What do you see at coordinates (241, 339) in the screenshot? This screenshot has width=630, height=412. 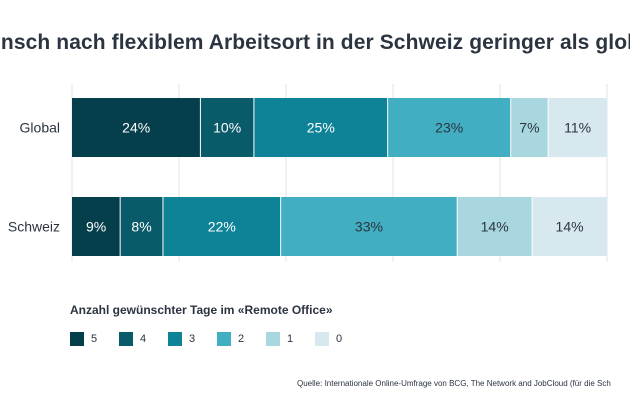 I see `legend-label: 2` at bounding box center [241, 339].